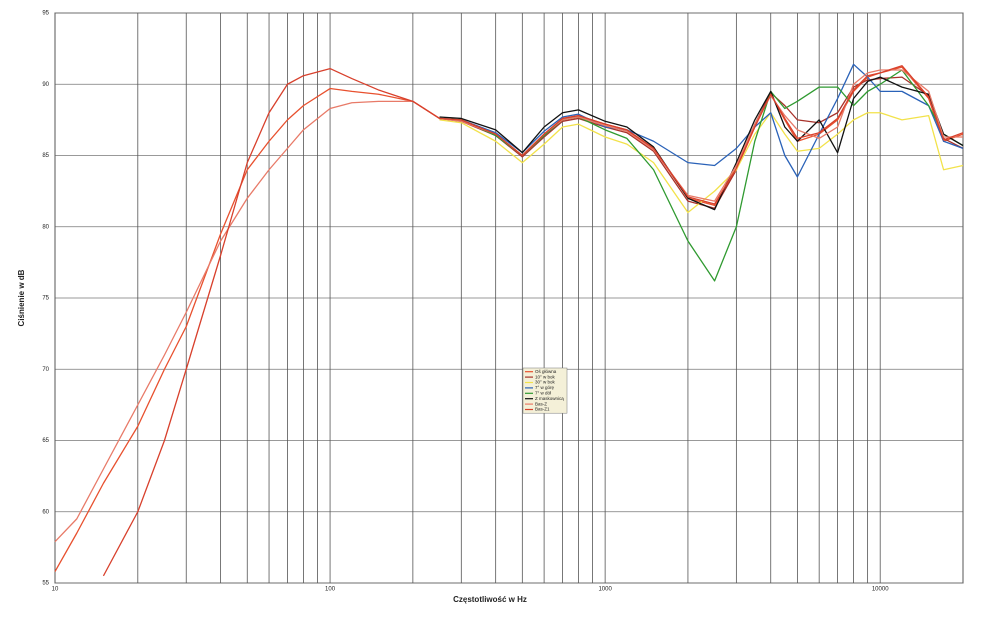  What do you see at coordinates (45, 85) in the screenshot?
I see `y-tick-label: 90` at bounding box center [45, 85].